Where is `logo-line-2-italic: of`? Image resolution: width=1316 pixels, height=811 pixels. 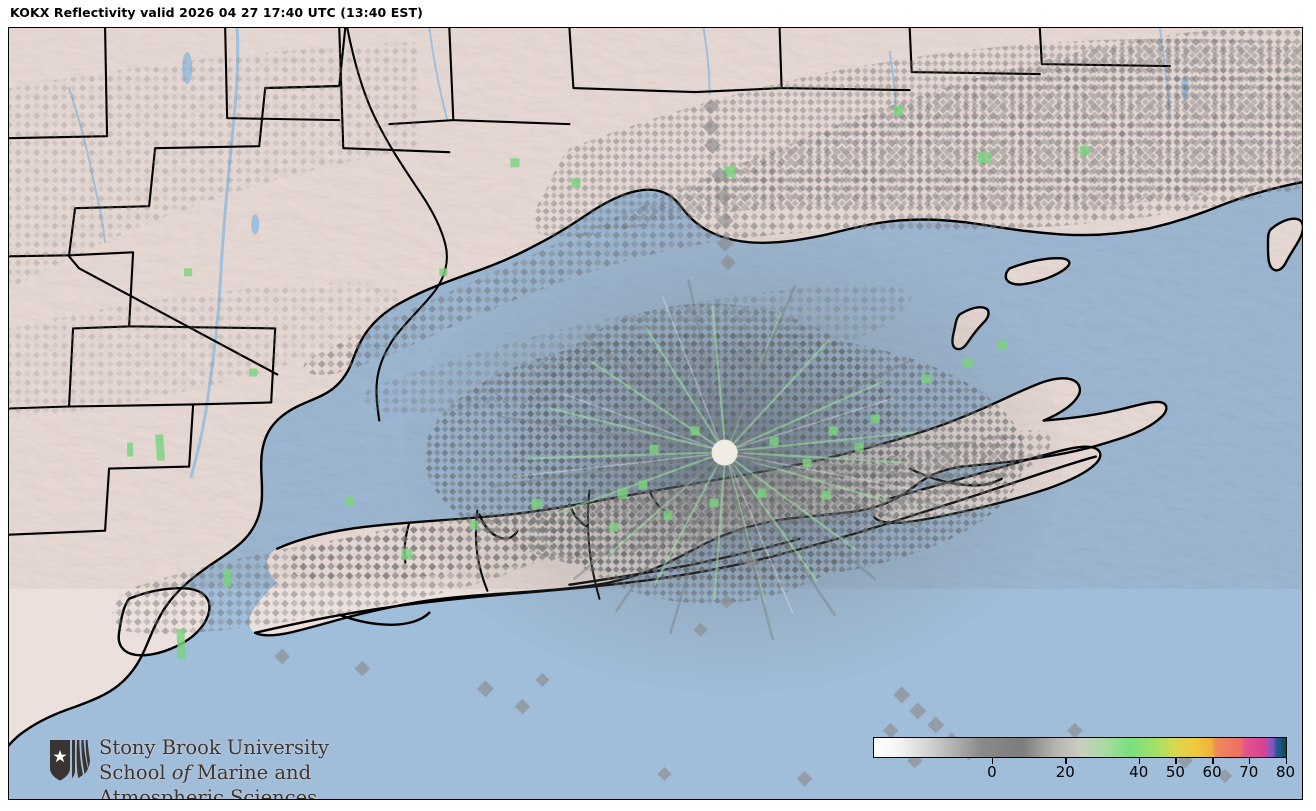
logo-line-2-italic: of is located at coordinates (181, 772).